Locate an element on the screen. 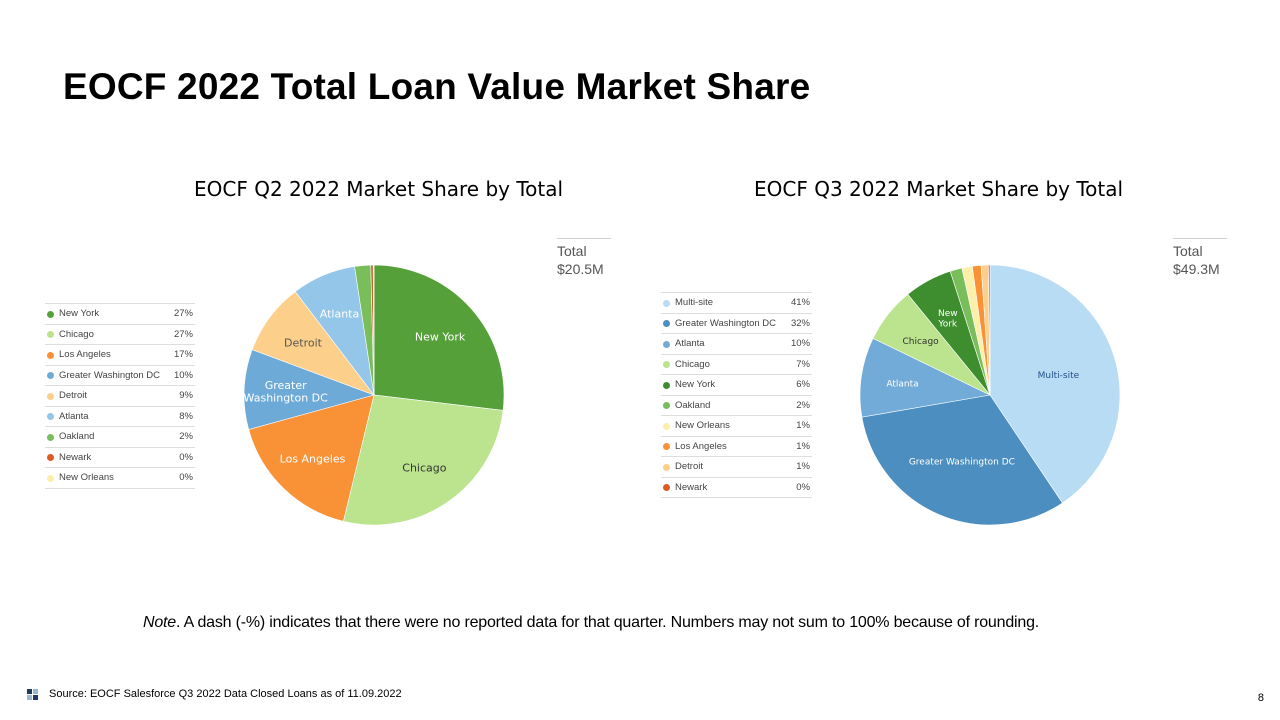 This screenshot has height=720, width=1280. legend-row: New Orleans 1% is located at coordinates (736, 426).